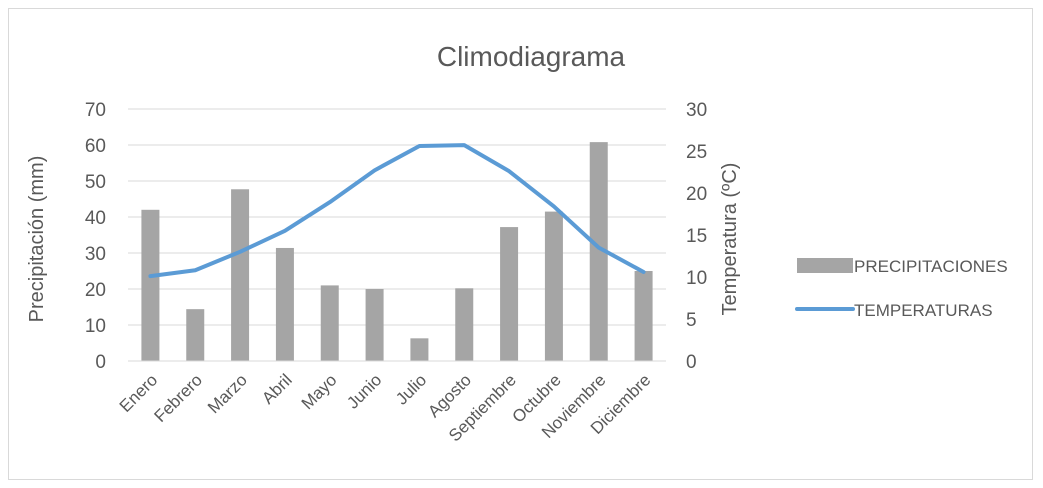 The width and height of the screenshot is (1043, 488). What do you see at coordinates (95, 182) in the screenshot?
I see `left-axis-tick-label: 50` at bounding box center [95, 182].